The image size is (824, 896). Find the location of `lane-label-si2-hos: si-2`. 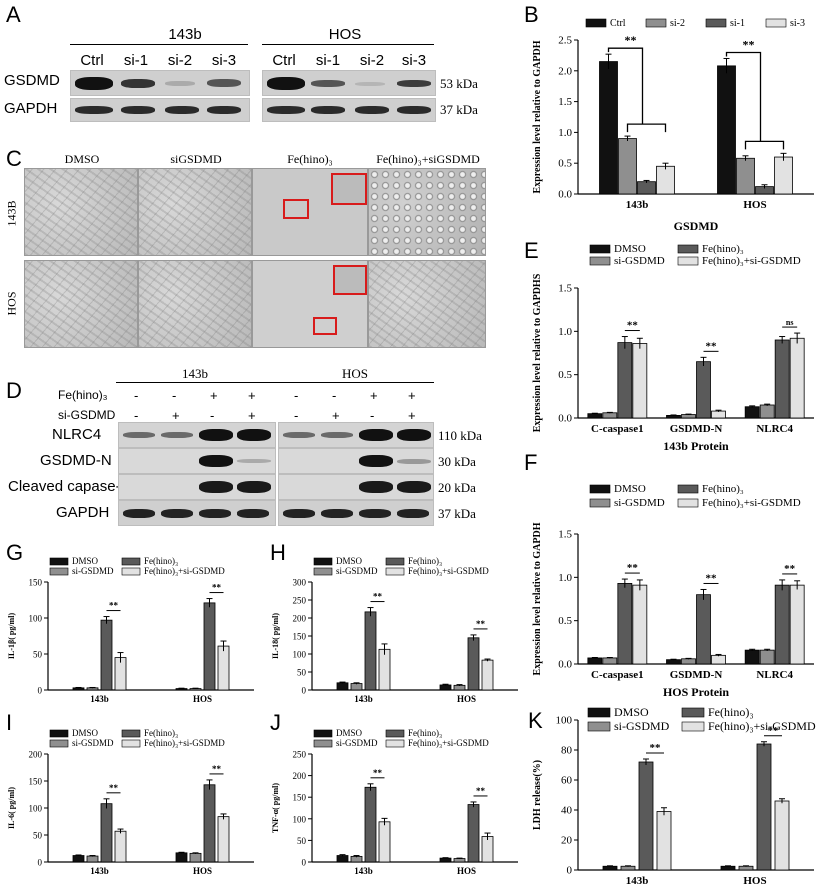

lane-label-si2-hos: si-2 is located at coordinates (372, 60).